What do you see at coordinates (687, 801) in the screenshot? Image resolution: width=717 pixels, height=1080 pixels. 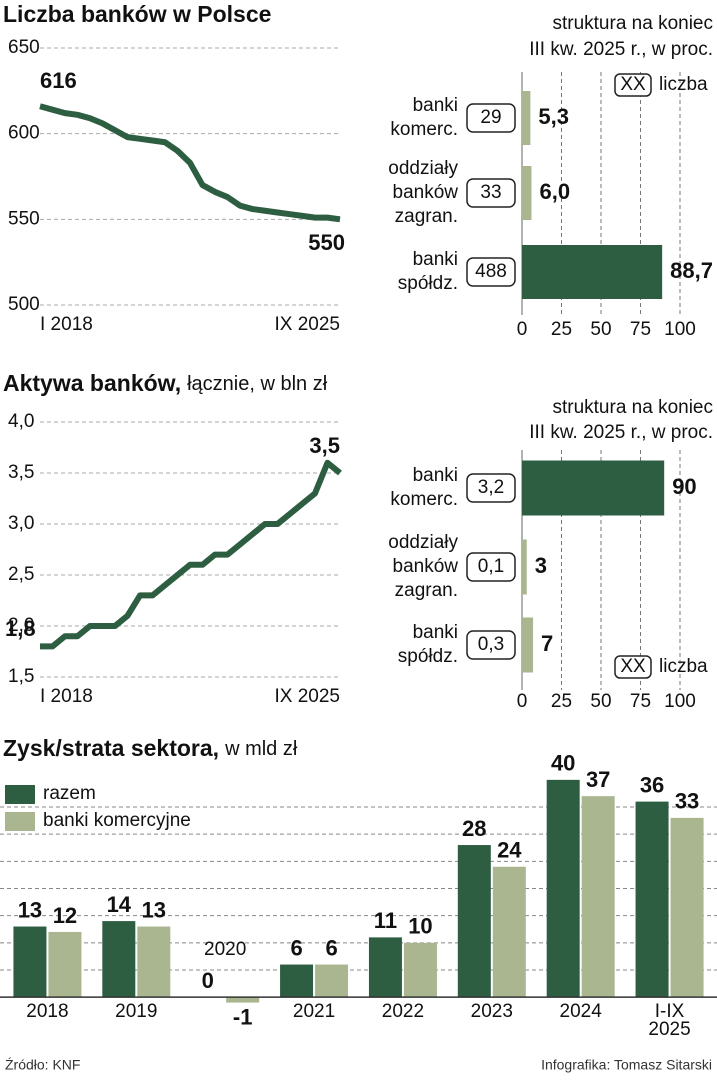 I see `value-label: 33` at bounding box center [687, 801].